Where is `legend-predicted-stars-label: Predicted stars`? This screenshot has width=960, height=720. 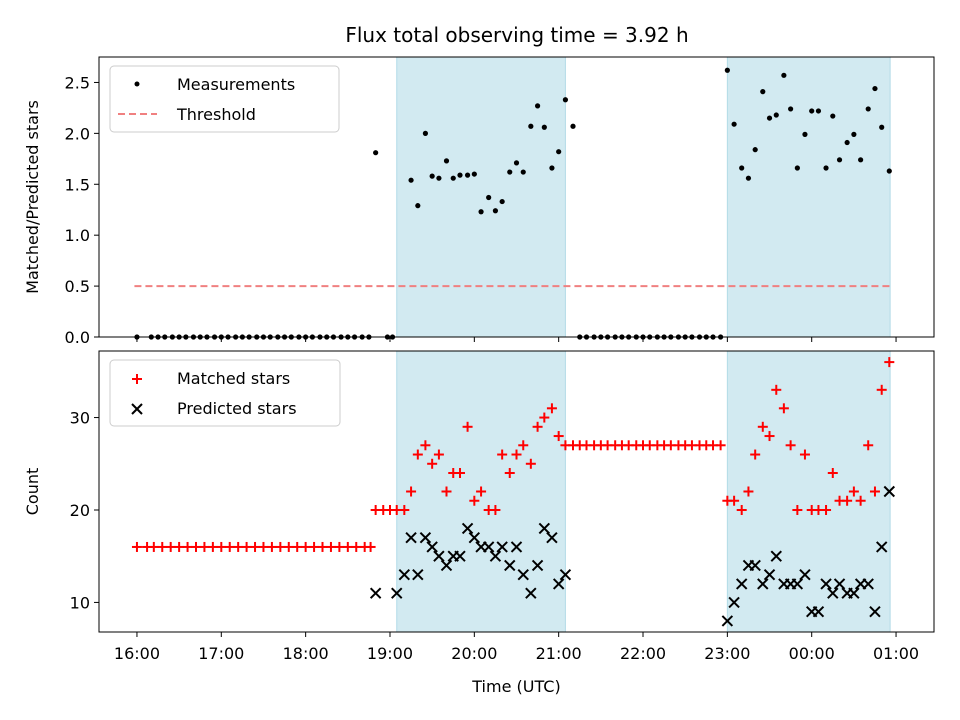 legend-predicted-stars-label: Predicted stars is located at coordinates (237, 408).